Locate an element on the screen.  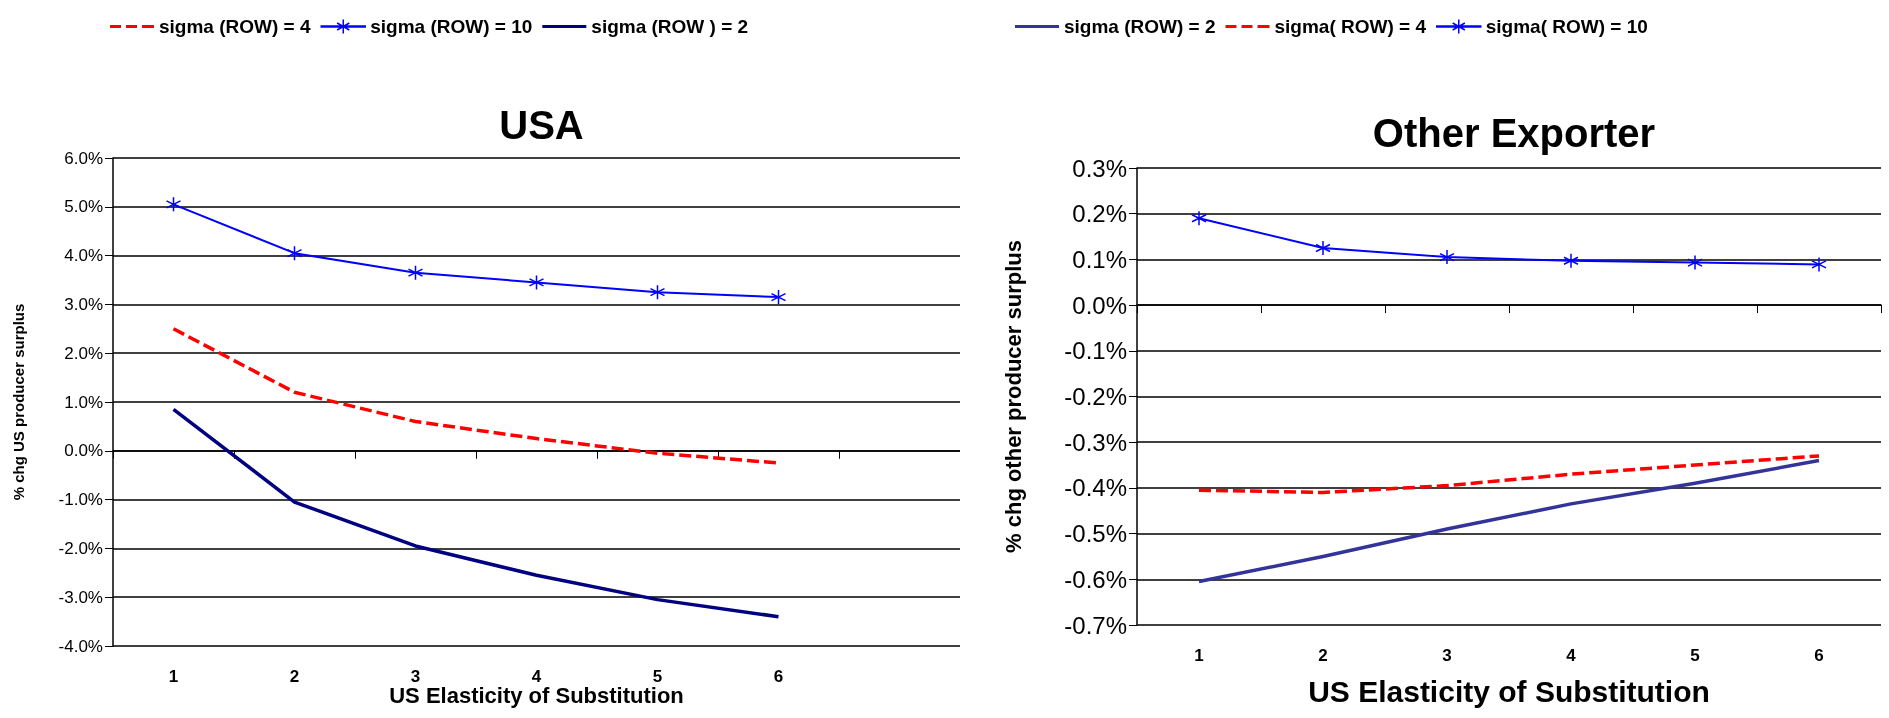
chart-title: USA is located at coordinates (541, 125).